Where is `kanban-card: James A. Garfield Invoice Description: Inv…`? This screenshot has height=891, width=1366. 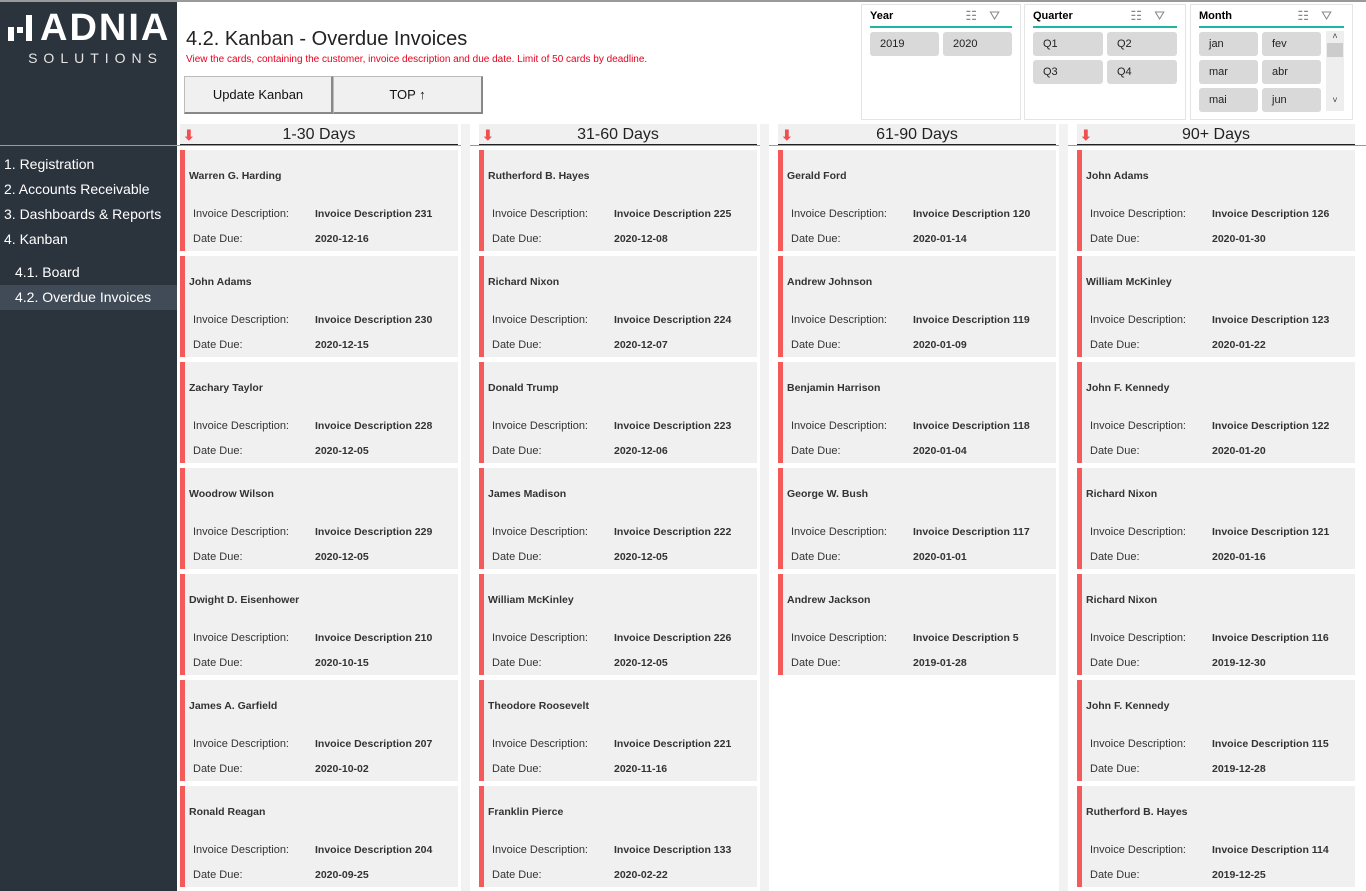 kanban-card: James A. Garfield Invoice Description: Inv… is located at coordinates (319, 730).